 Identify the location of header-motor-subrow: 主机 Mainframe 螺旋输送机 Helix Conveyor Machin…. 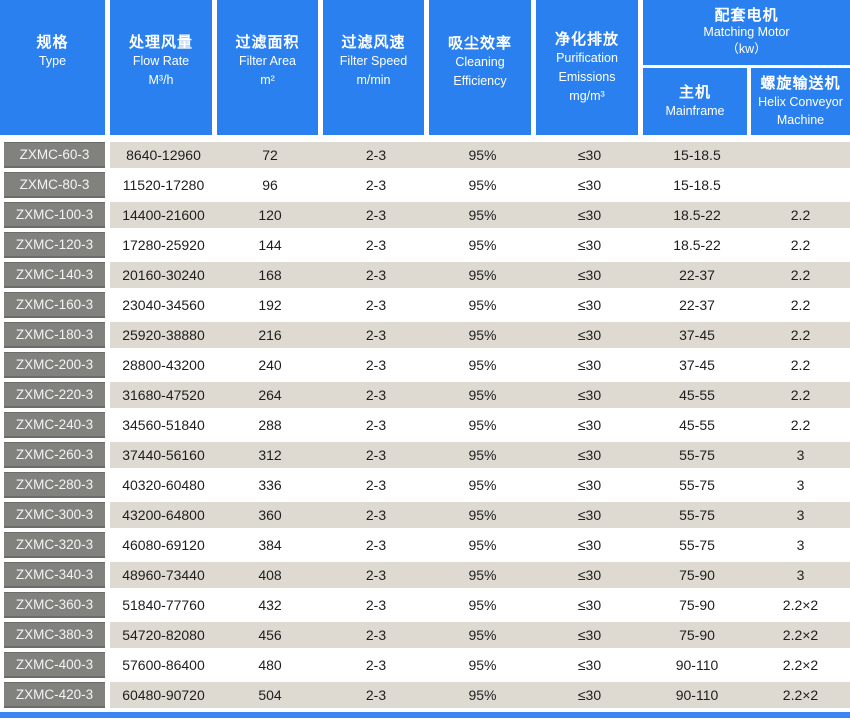
(746, 101).